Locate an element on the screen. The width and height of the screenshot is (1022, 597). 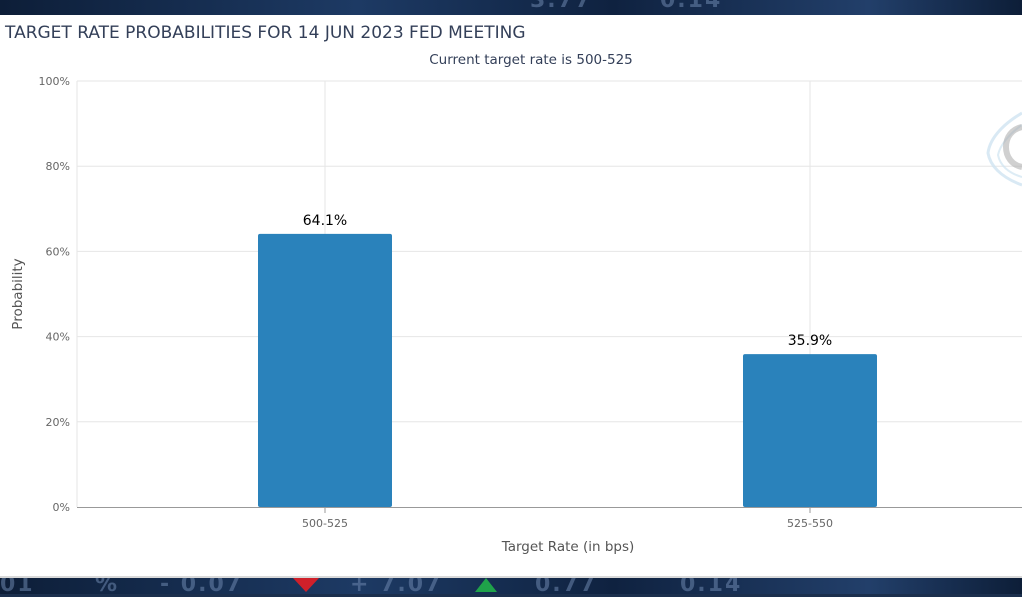
x-tick-label: 525-550 is located at coordinates (810, 523).